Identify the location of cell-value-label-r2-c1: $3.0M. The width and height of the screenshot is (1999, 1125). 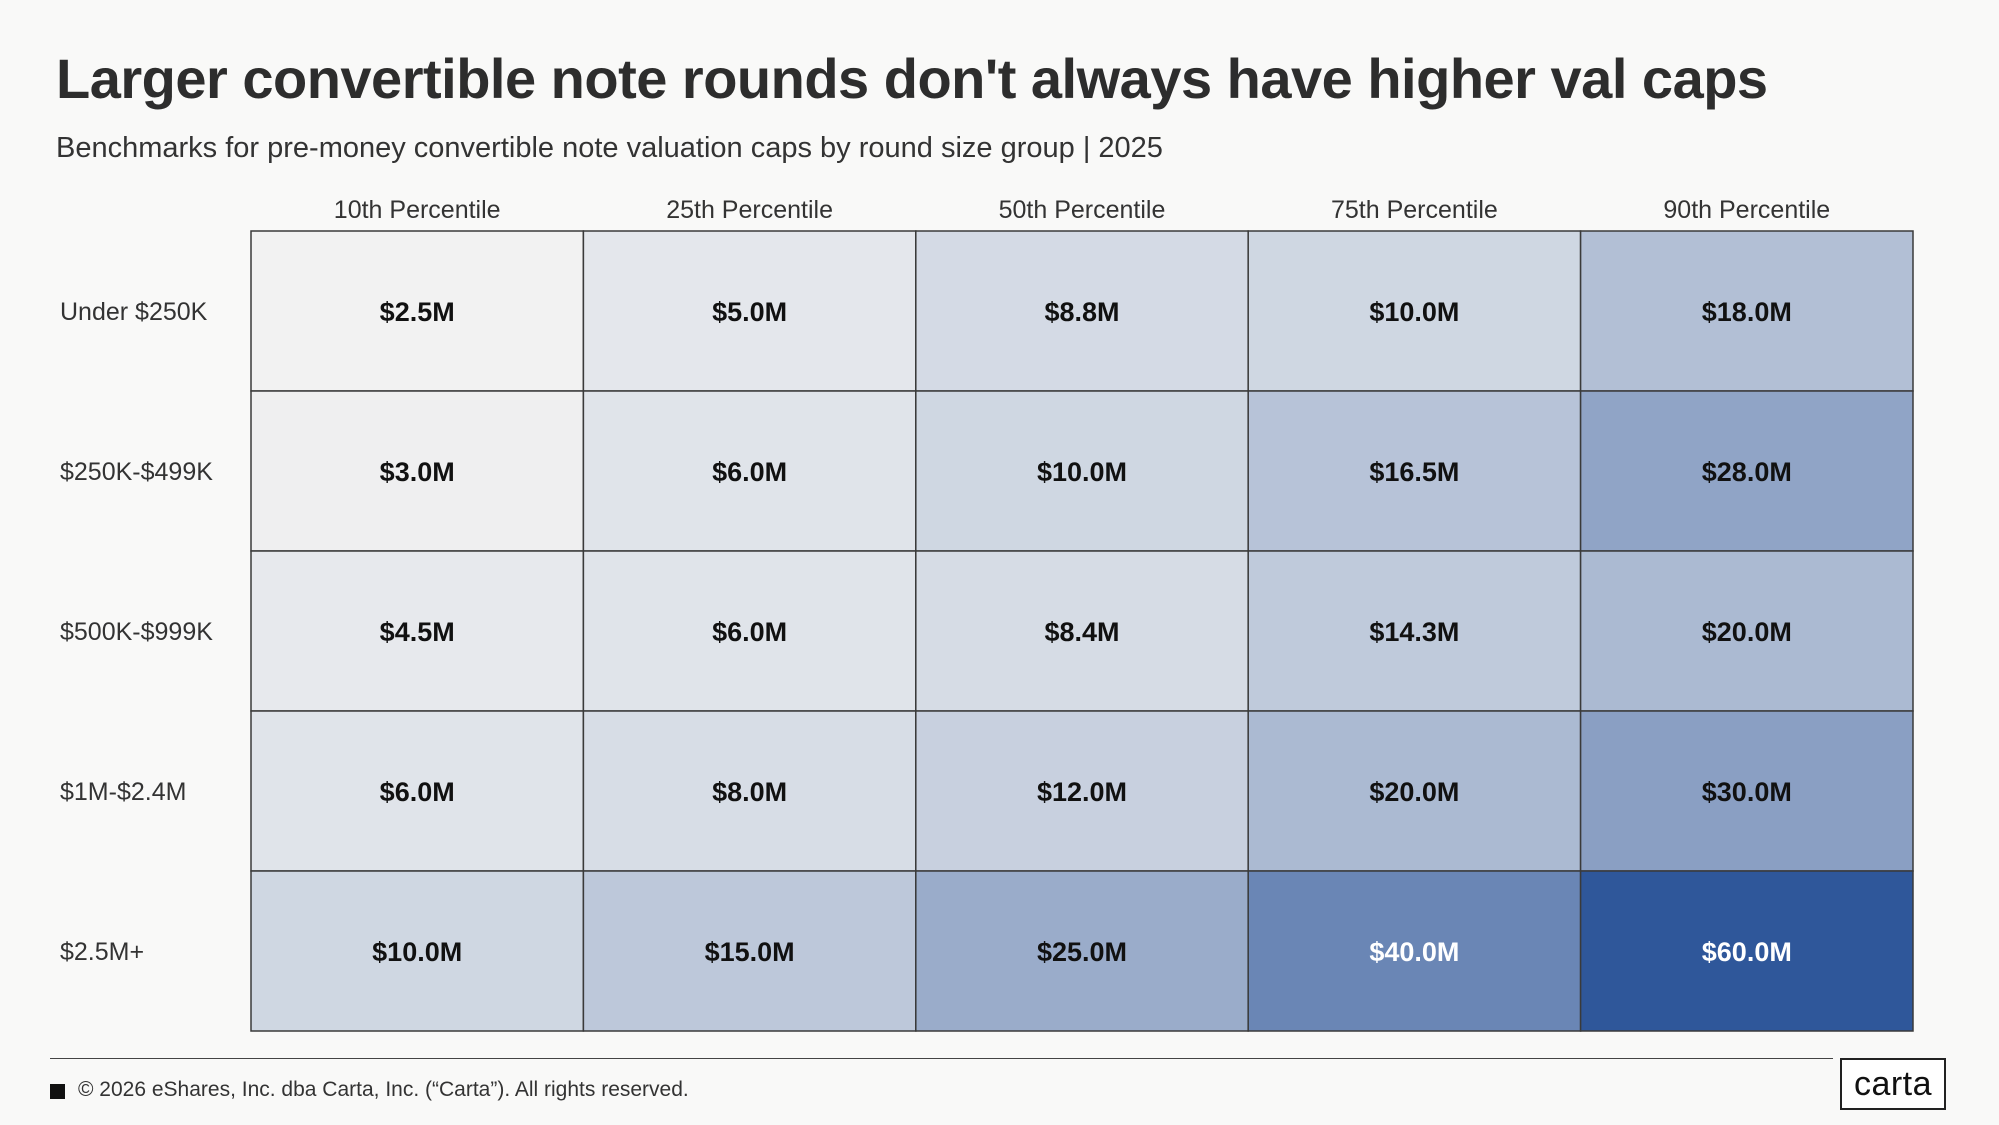
(417, 472).